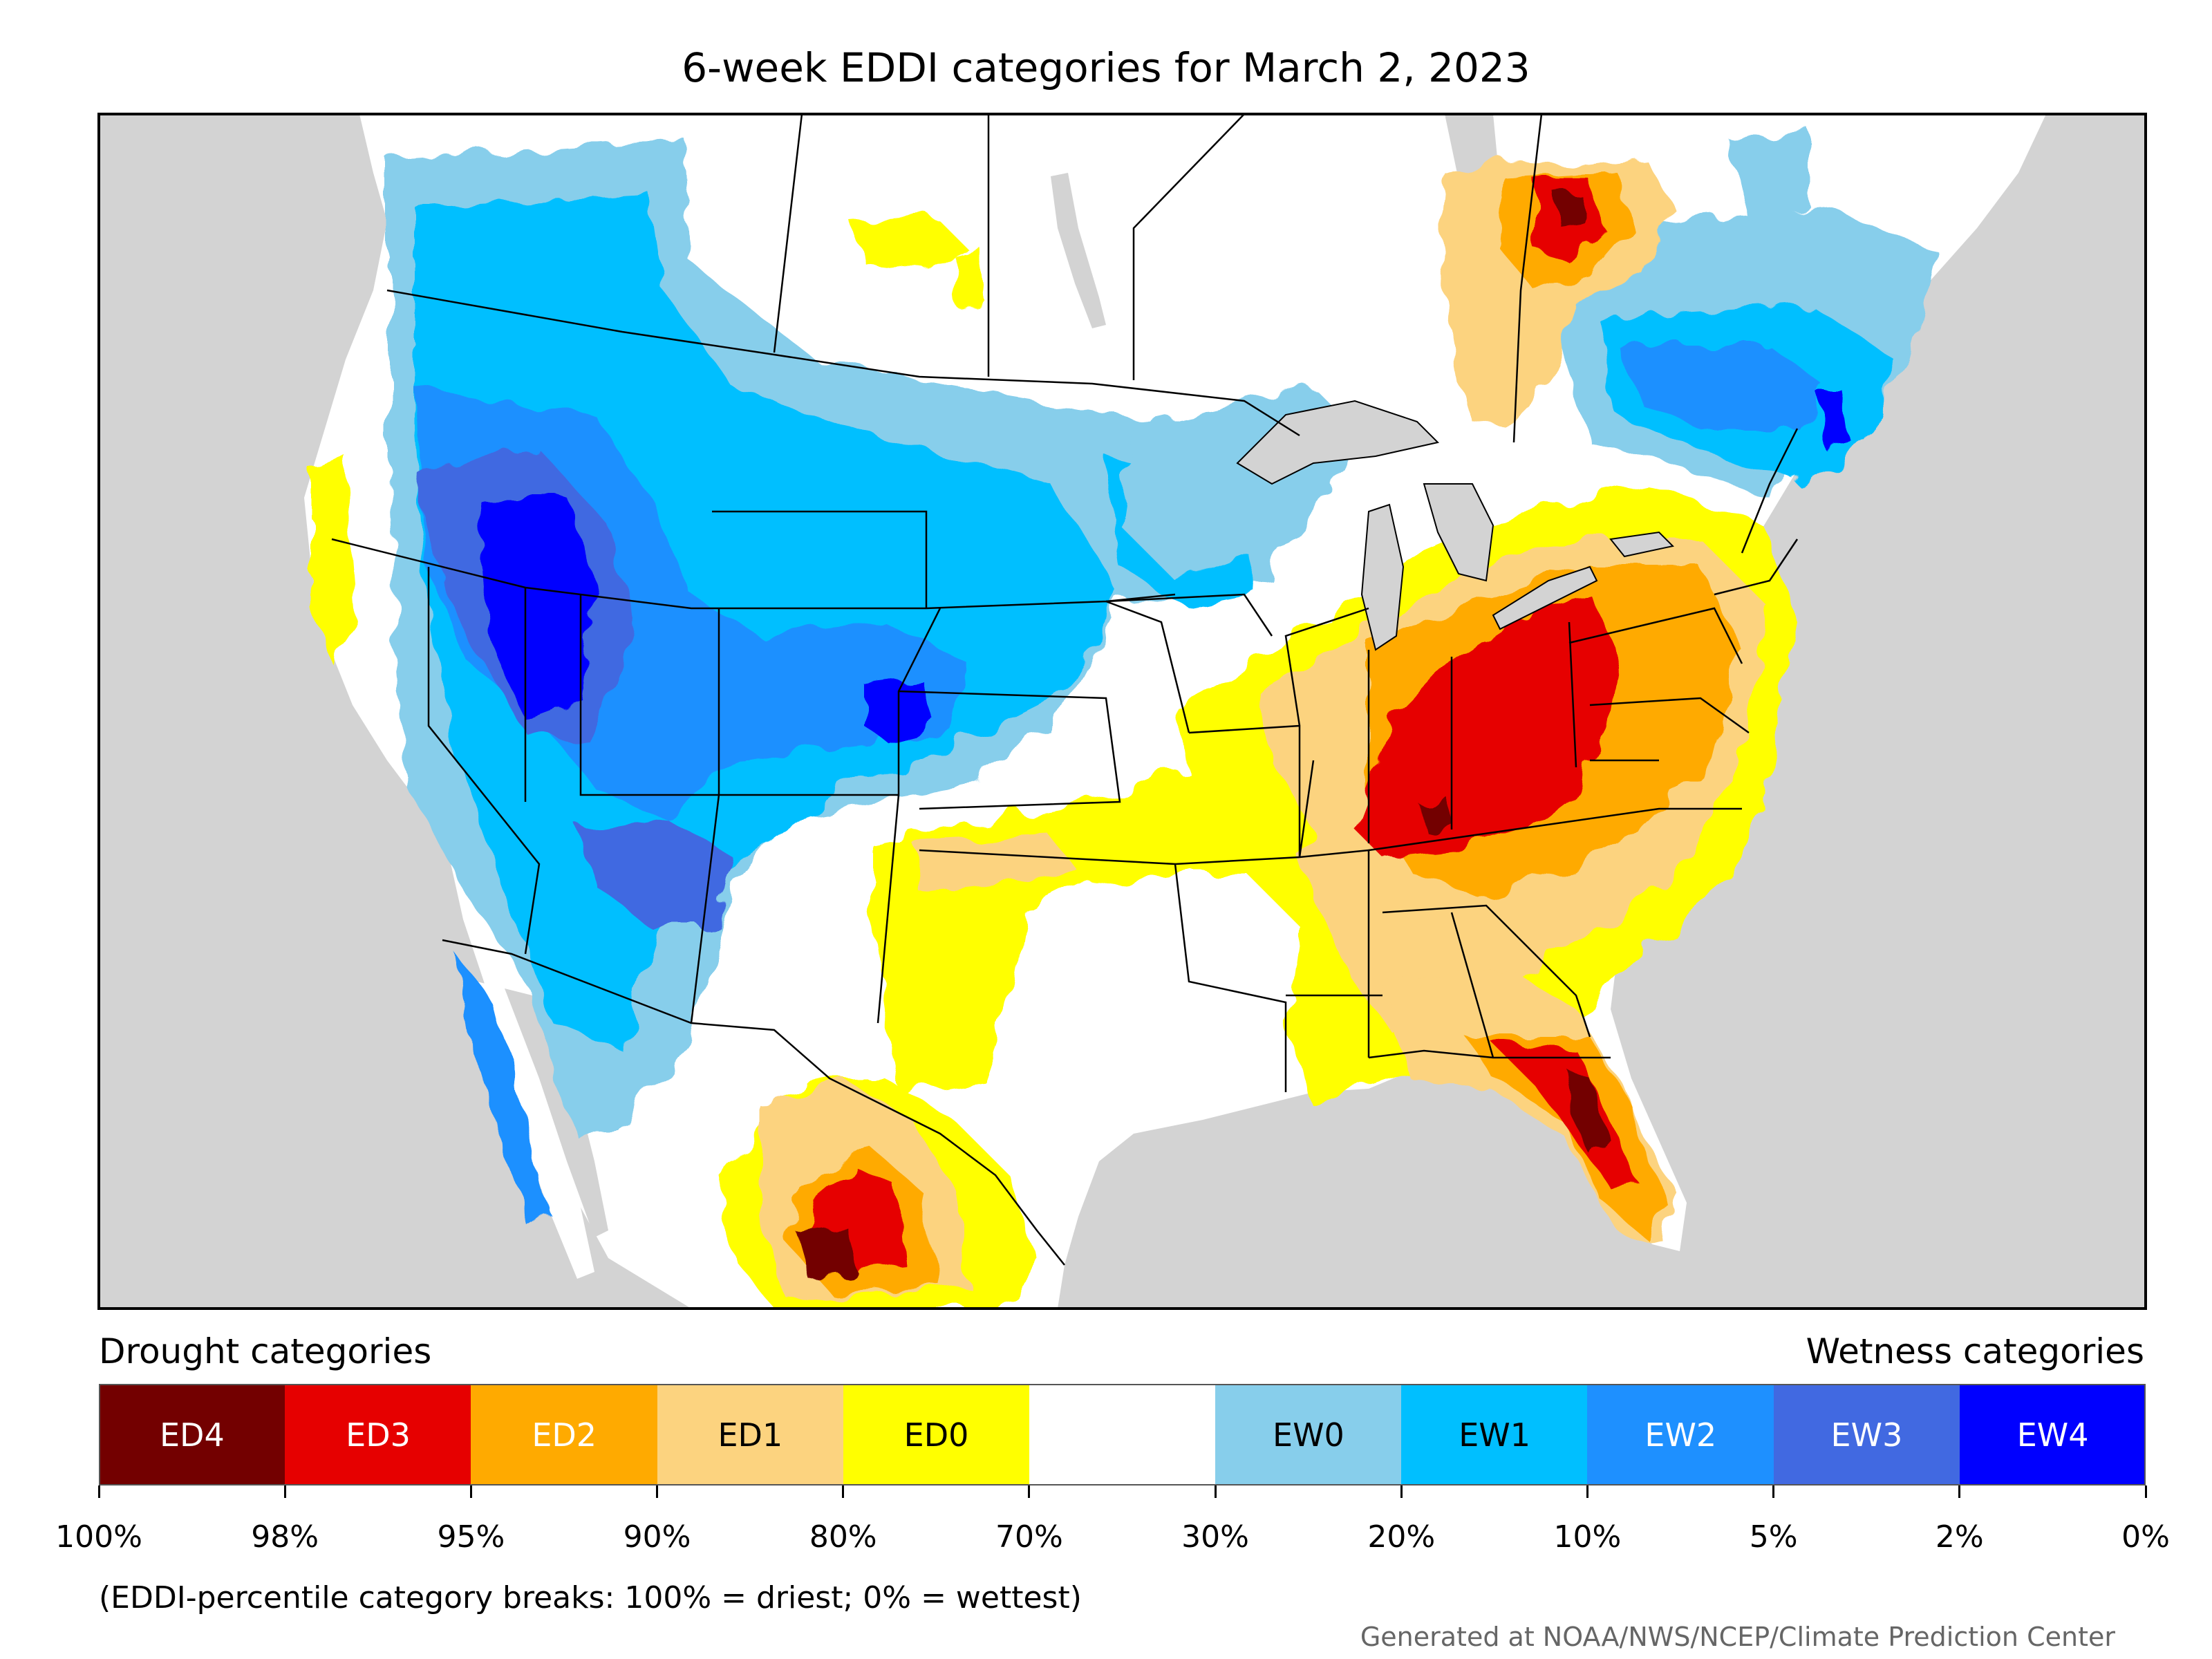  Describe the element at coordinates (1401, 1537) in the screenshot. I see `percentile-label: 20%` at that location.